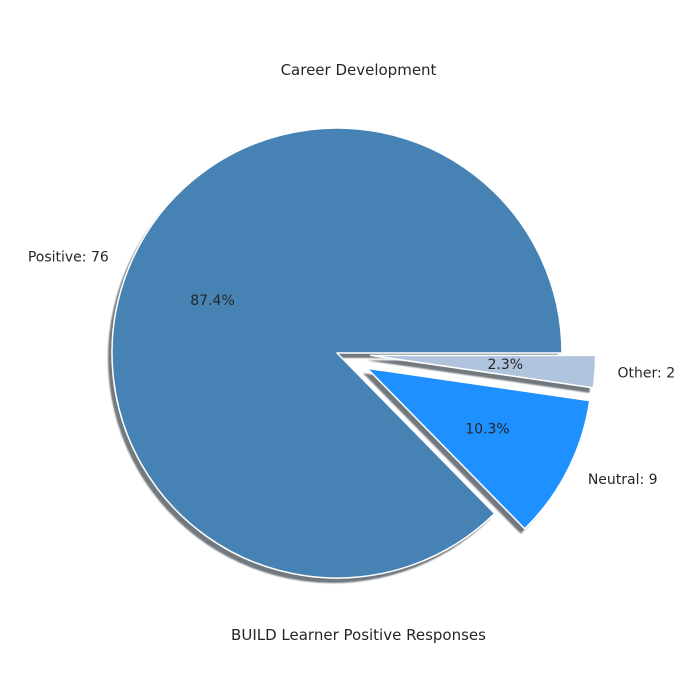  What do you see at coordinates (487, 429) in the screenshot?
I see `pie-percent-neutral: 10.3%` at bounding box center [487, 429].